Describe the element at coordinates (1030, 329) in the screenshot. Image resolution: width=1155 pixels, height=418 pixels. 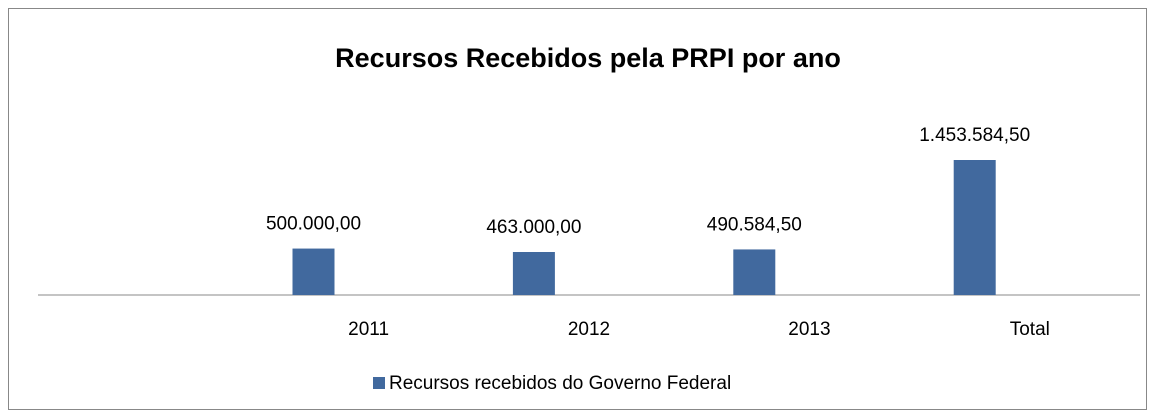
I see `x-tick-label: Total` at that location.